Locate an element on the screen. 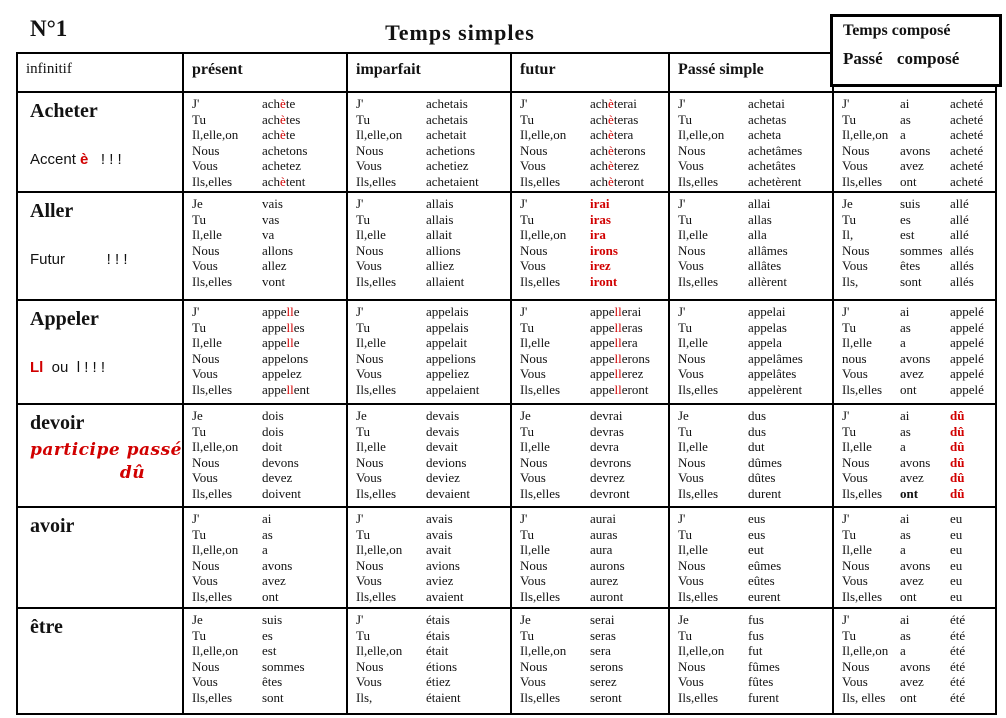 The image size is (1006, 718). conjugation-line: Ils,elles doivent is located at coordinates (268, 494).